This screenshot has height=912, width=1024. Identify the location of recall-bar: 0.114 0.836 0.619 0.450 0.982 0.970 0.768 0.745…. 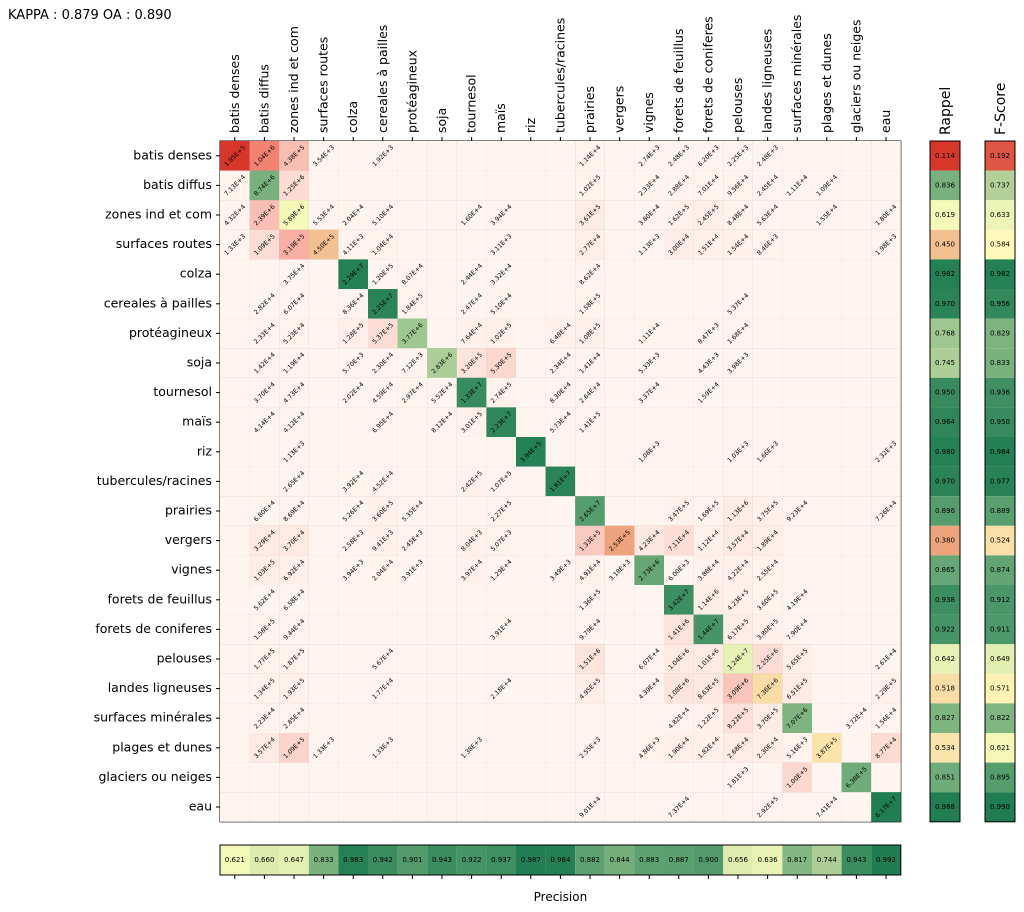
(945, 481).